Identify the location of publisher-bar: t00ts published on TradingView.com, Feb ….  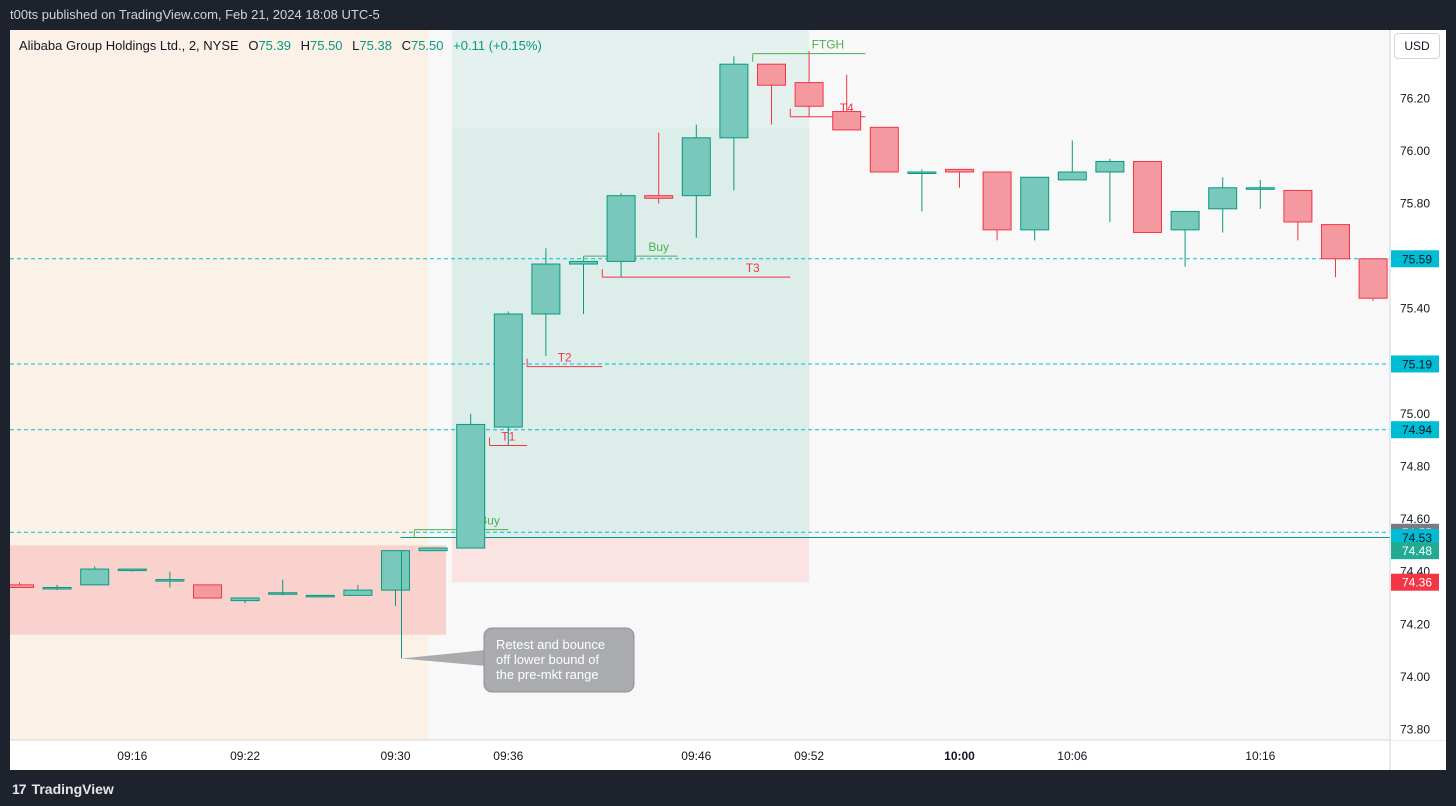
(728, 15).